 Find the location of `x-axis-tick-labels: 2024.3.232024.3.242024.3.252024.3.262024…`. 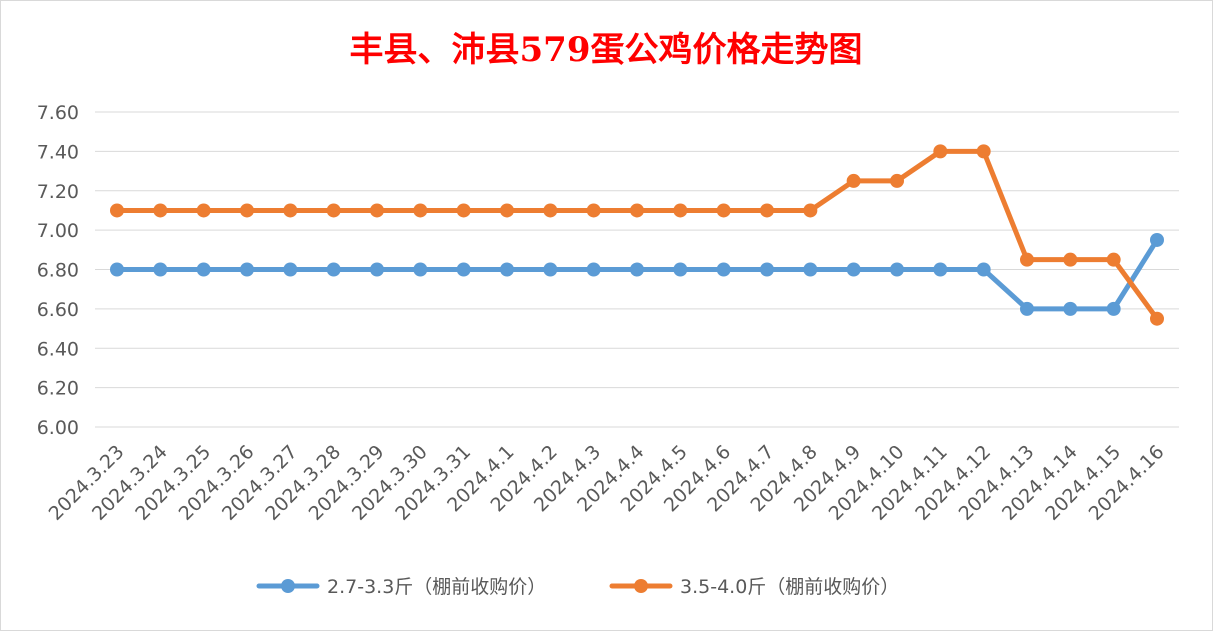

x-axis-tick-labels: 2024.3.232024.3.242024.3.252024.3.262024… is located at coordinates (607, 483).